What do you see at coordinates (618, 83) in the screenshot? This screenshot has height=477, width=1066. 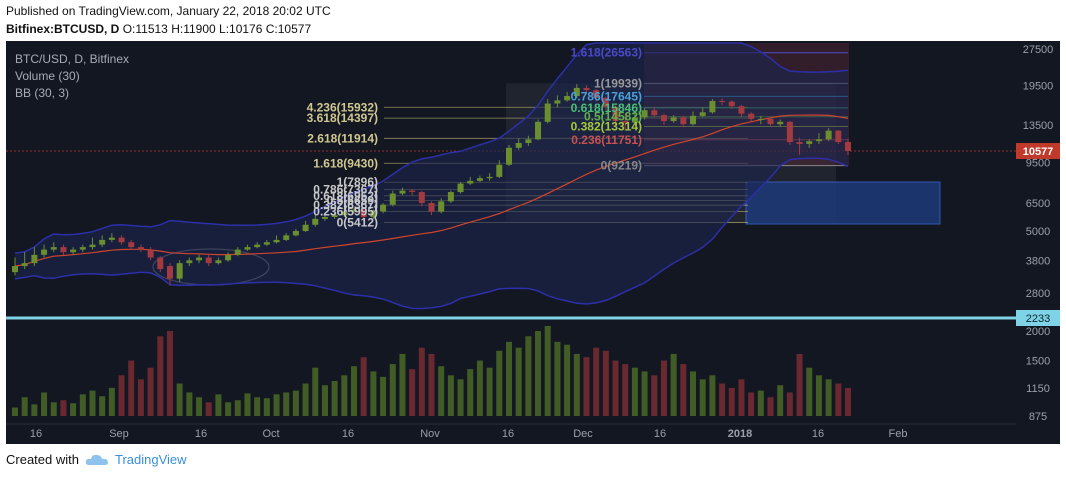 I see `fib-retracement-label: 1(19939)` at bounding box center [618, 83].